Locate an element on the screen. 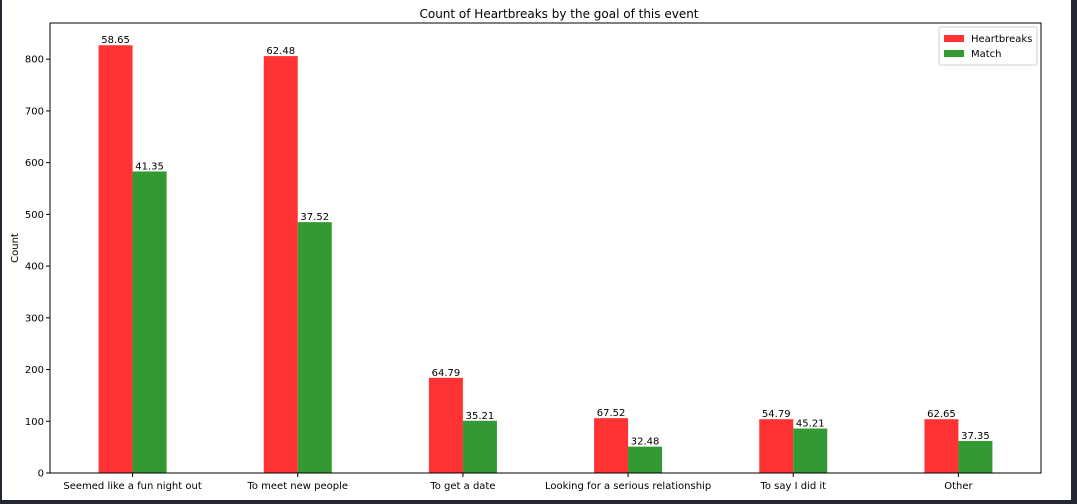  data-label: 32.48 is located at coordinates (645, 442).